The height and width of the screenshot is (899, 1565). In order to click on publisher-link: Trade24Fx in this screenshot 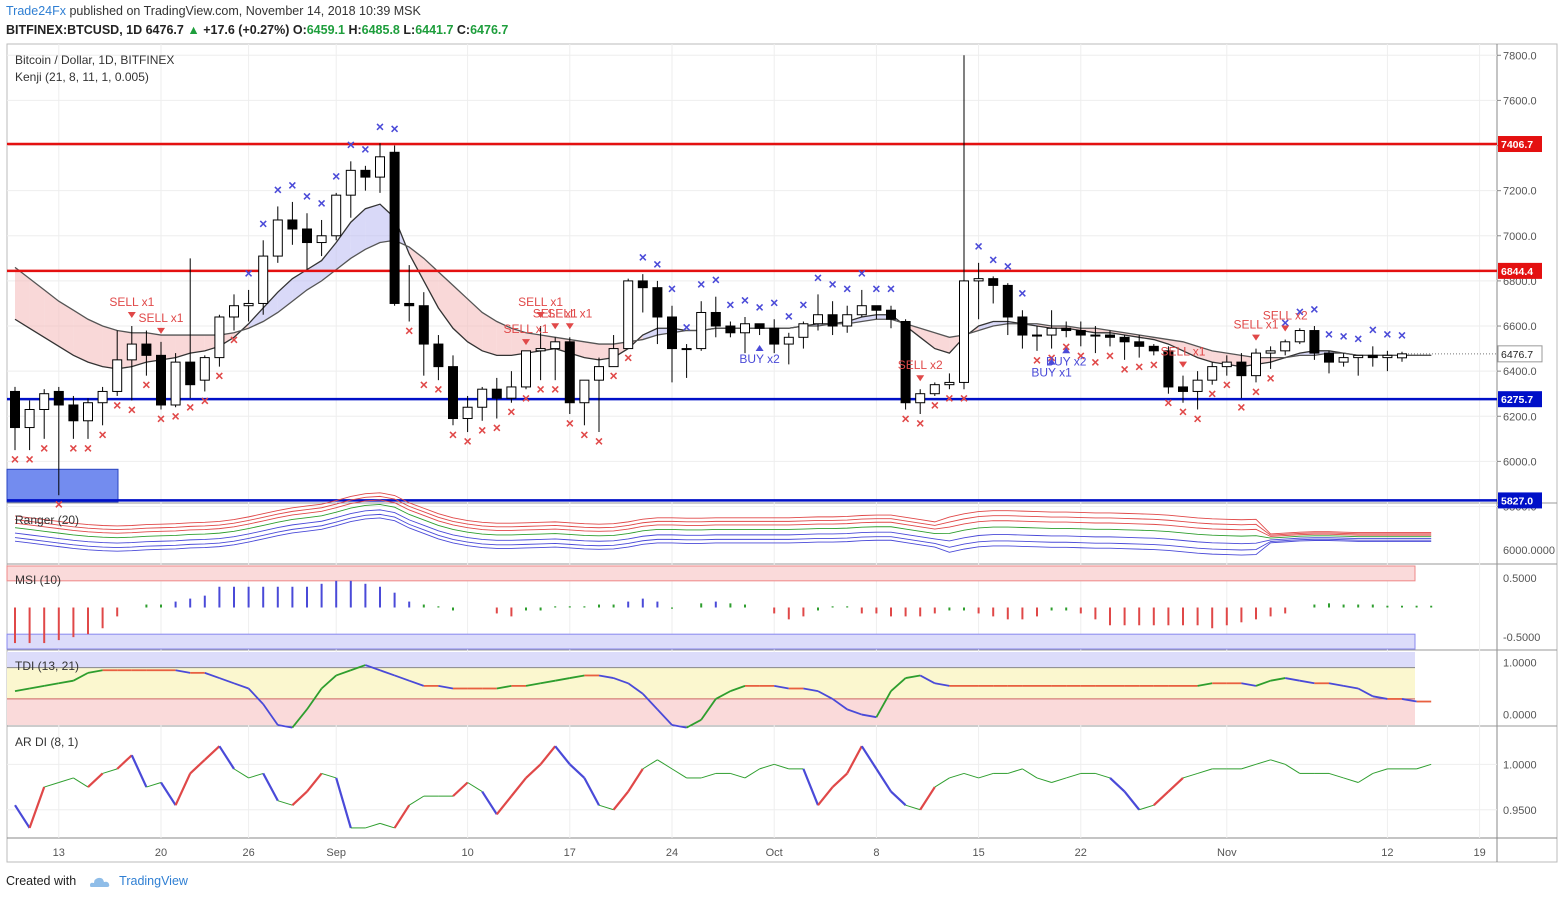, I will do `click(36, 11)`.